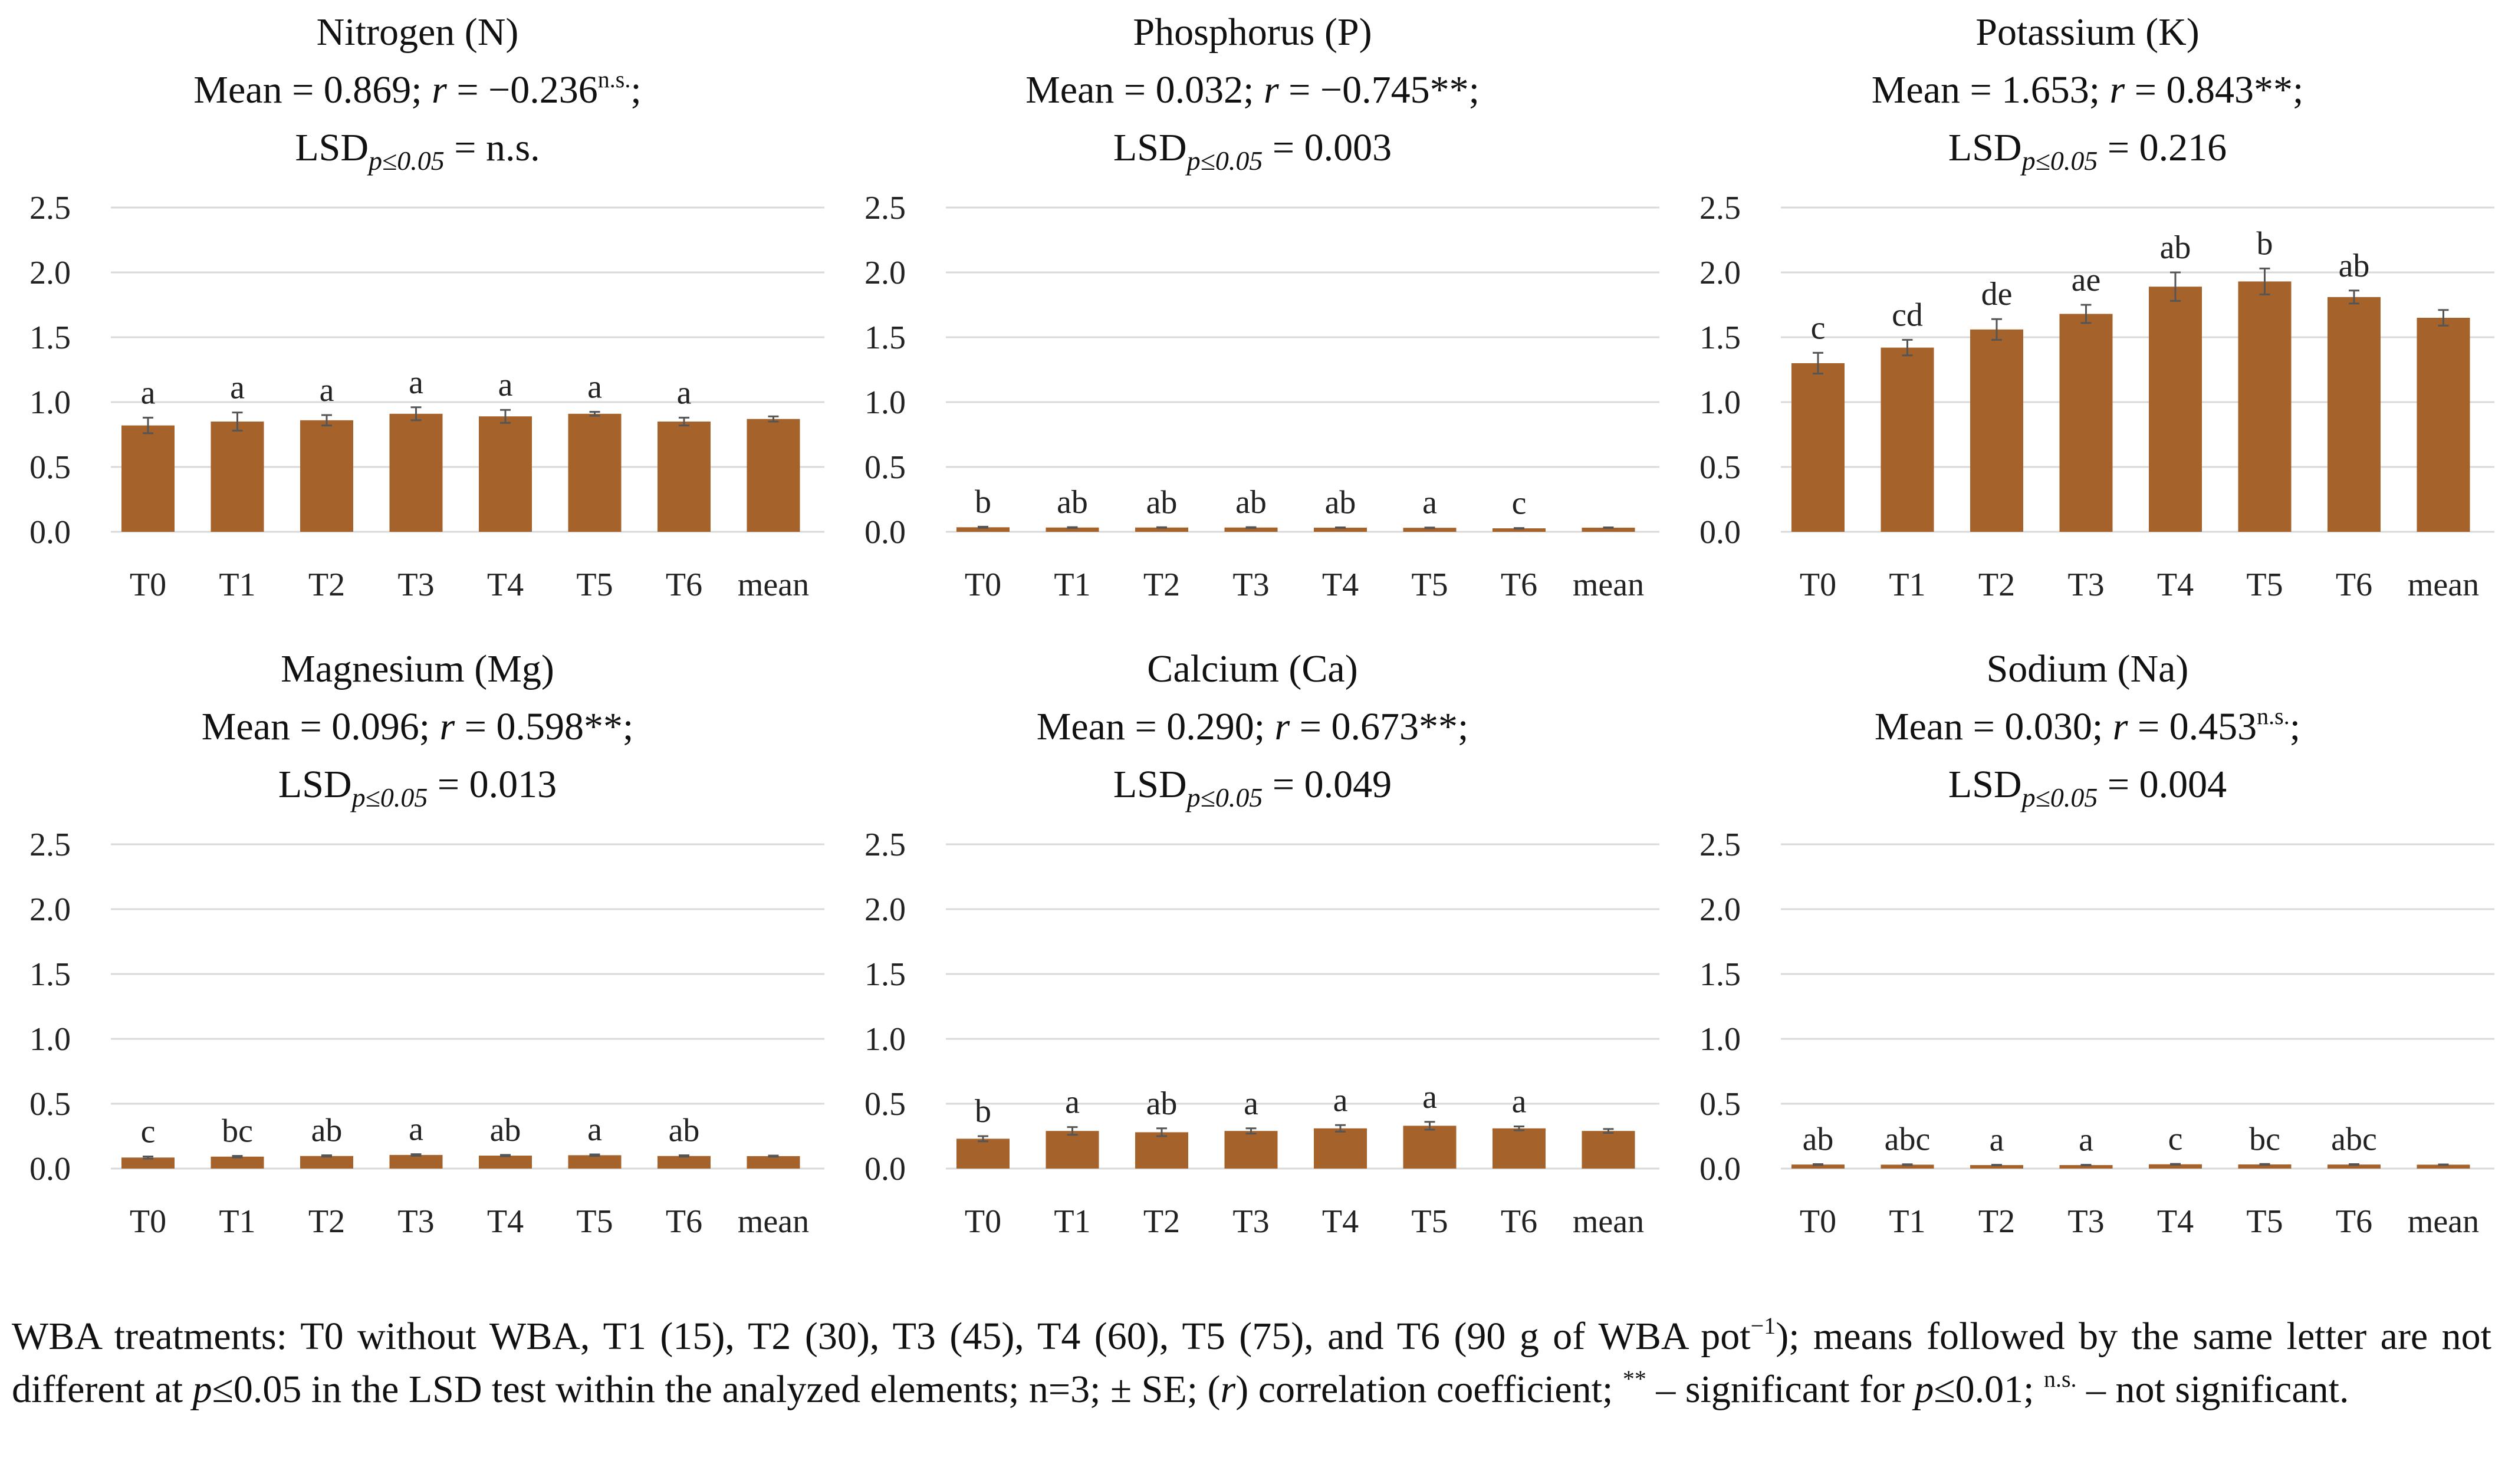  I want to click on significance-letter: cd, so click(1907, 315).